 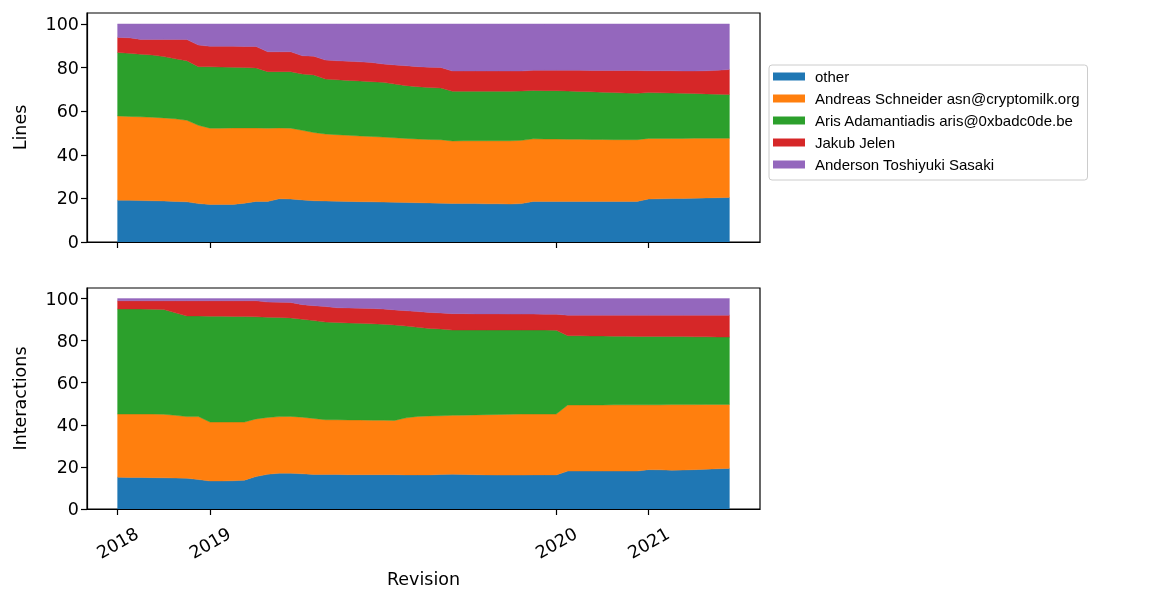 What do you see at coordinates (904, 164) in the screenshot?
I see `legend-label: Anderson Toshiyuki Sasaki` at bounding box center [904, 164].